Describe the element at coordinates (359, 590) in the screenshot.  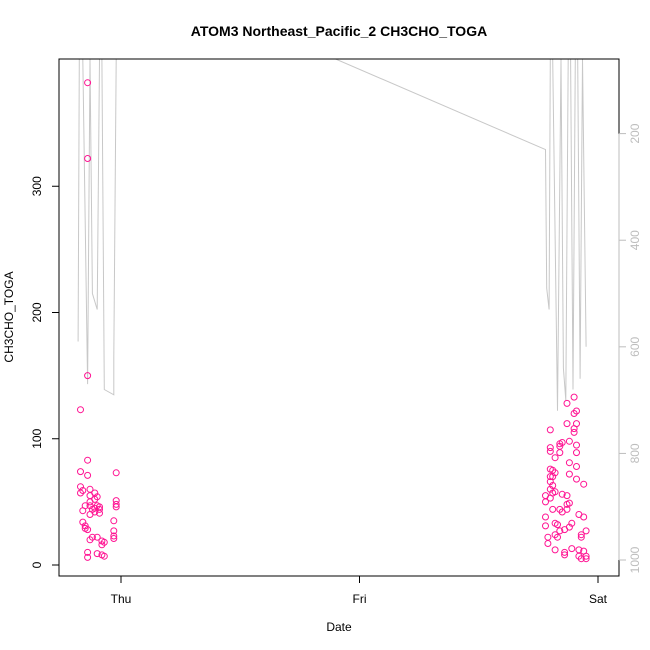
I see `x-axis: Thu Fri Sat` at that location.